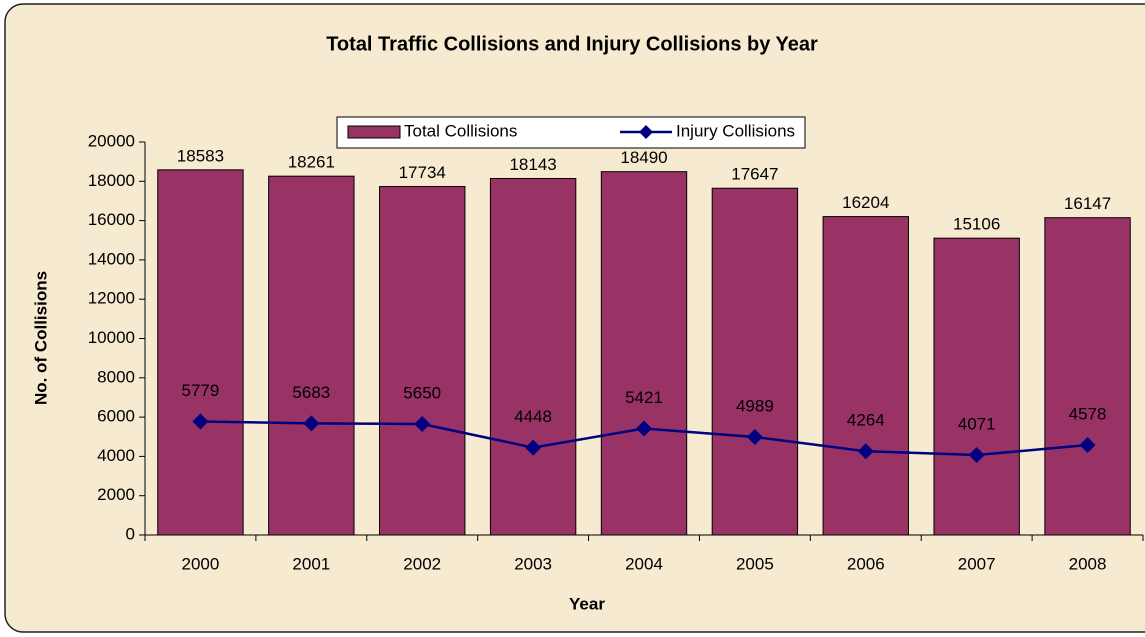 The width and height of the screenshot is (1145, 637). What do you see at coordinates (977, 423) in the screenshot?
I see `line-value-label: 4071` at bounding box center [977, 423].